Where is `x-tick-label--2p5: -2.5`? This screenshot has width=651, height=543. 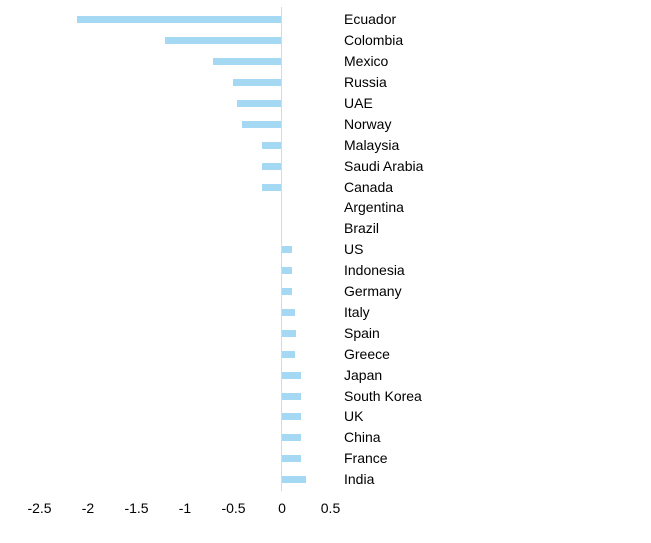
x-tick-label--2p5: -2.5 is located at coordinates (39, 508).